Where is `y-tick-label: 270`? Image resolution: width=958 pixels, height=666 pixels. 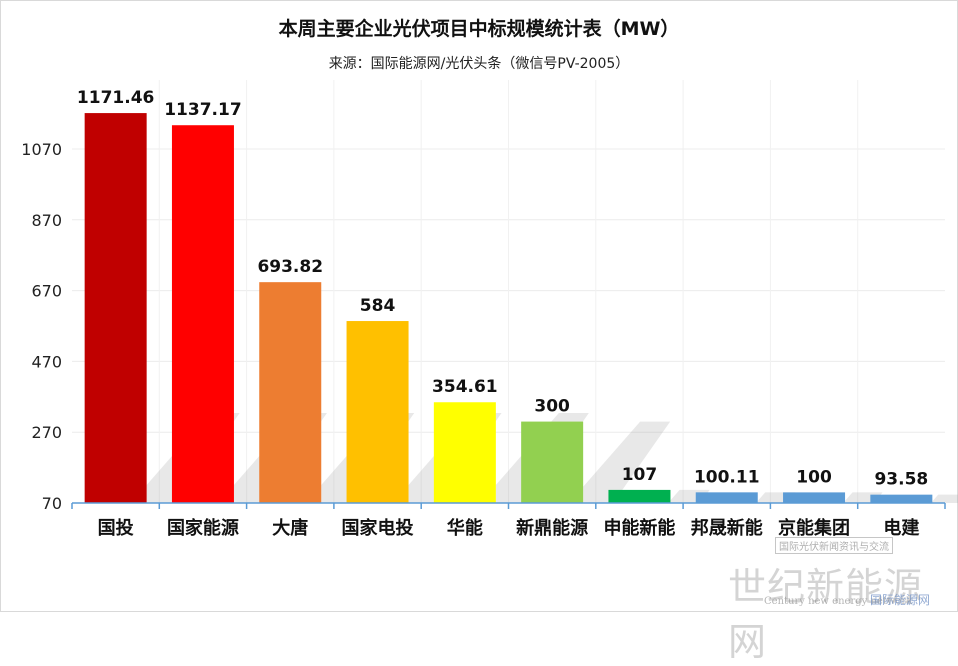
y-tick-label: 270 is located at coordinates (46, 432).